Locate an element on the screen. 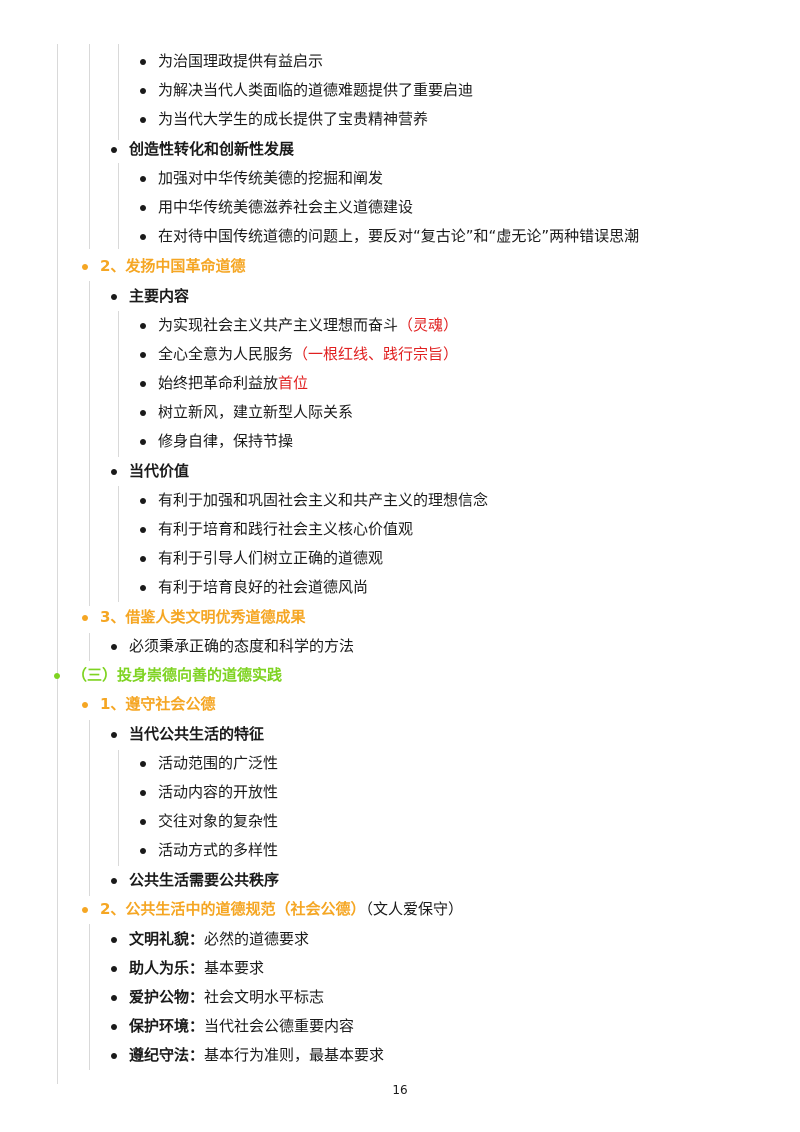  page-number: 16 is located at coordinates (400, 1090).